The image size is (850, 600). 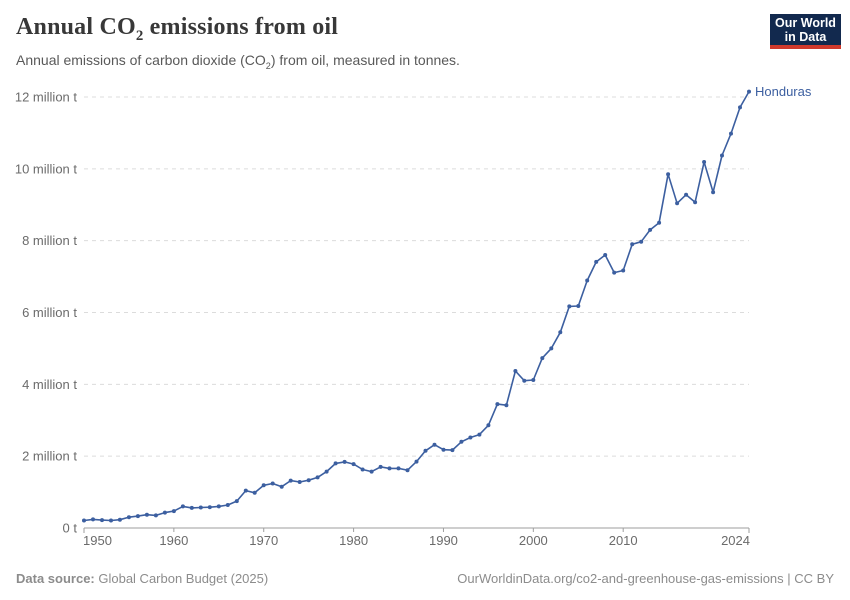 I want to click on logo-line-2: in Data, so click(x=805, y=37).